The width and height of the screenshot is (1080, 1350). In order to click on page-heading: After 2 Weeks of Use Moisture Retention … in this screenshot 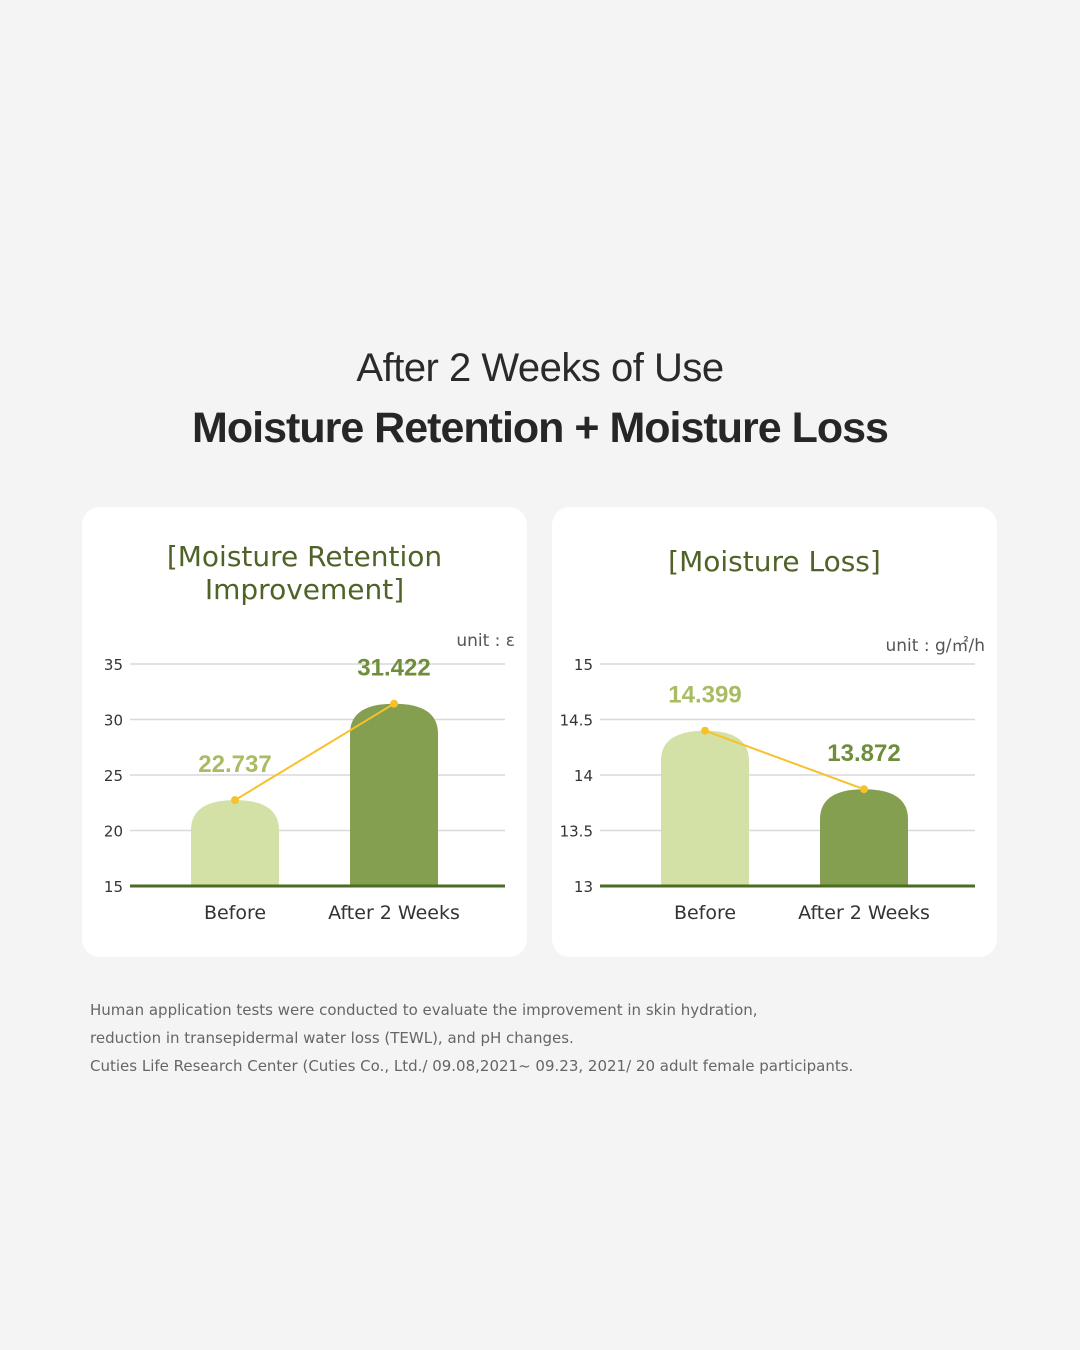, I will do `click(540, 399)`.